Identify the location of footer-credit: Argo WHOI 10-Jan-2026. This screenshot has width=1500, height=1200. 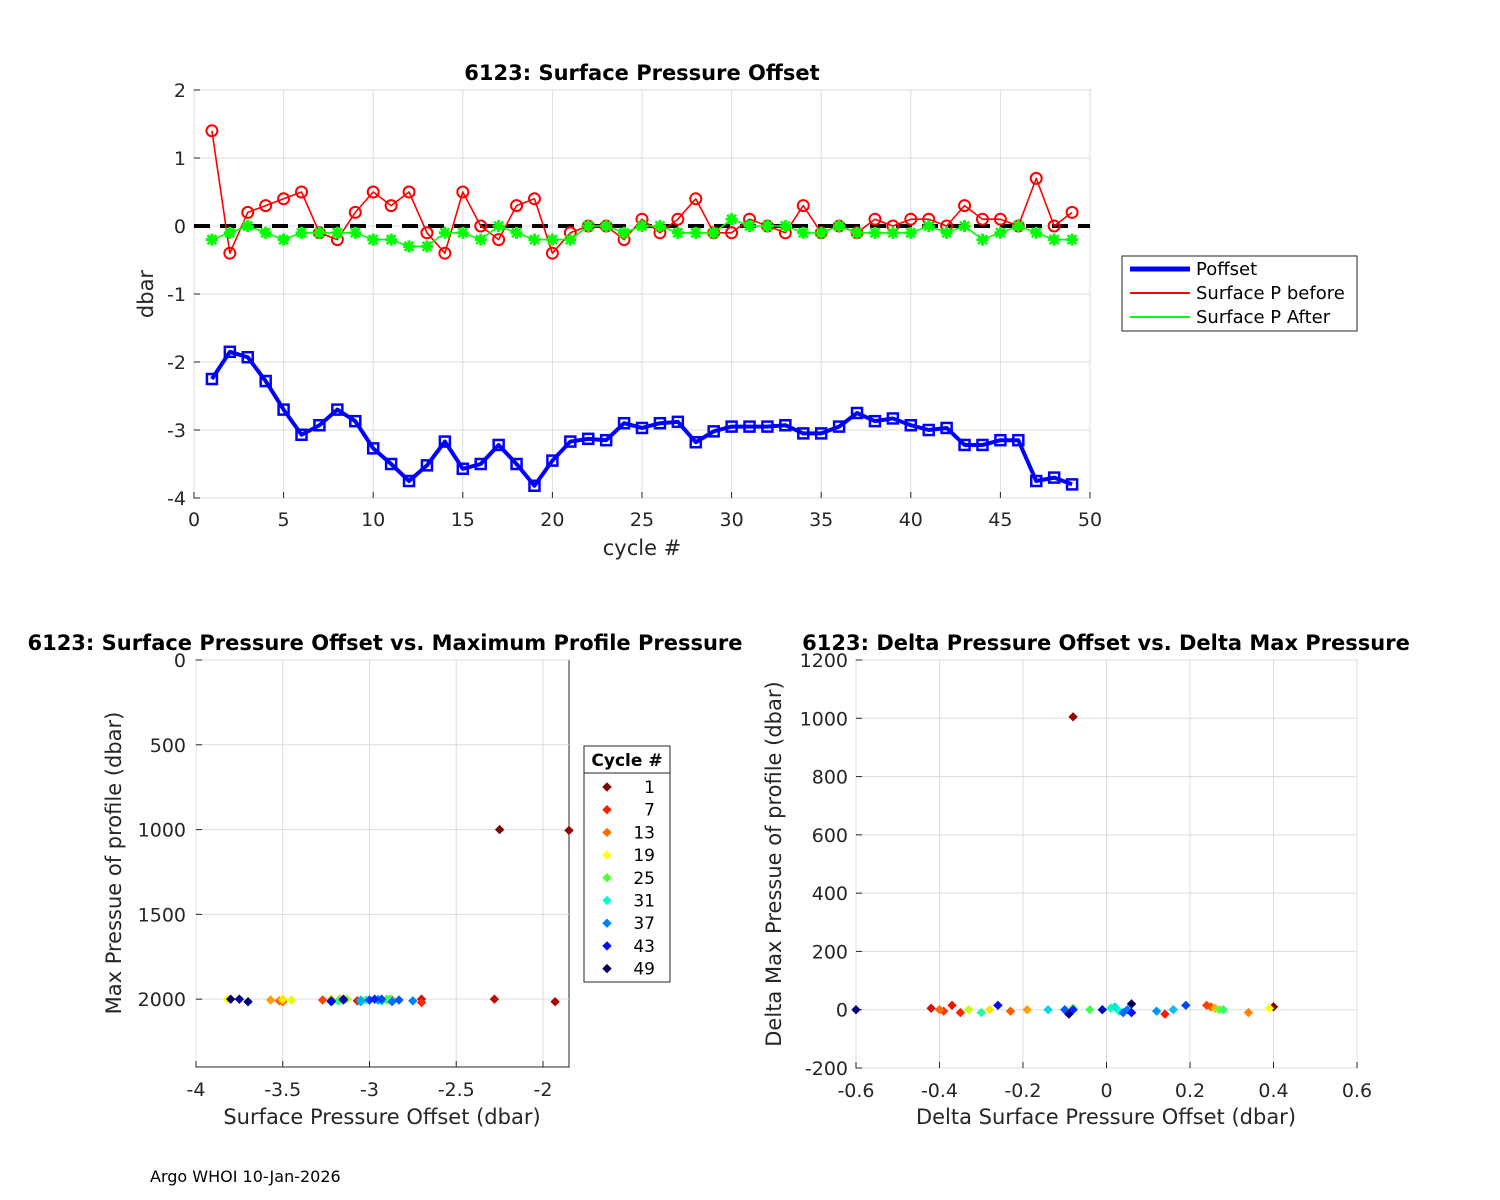
(245, 1176).